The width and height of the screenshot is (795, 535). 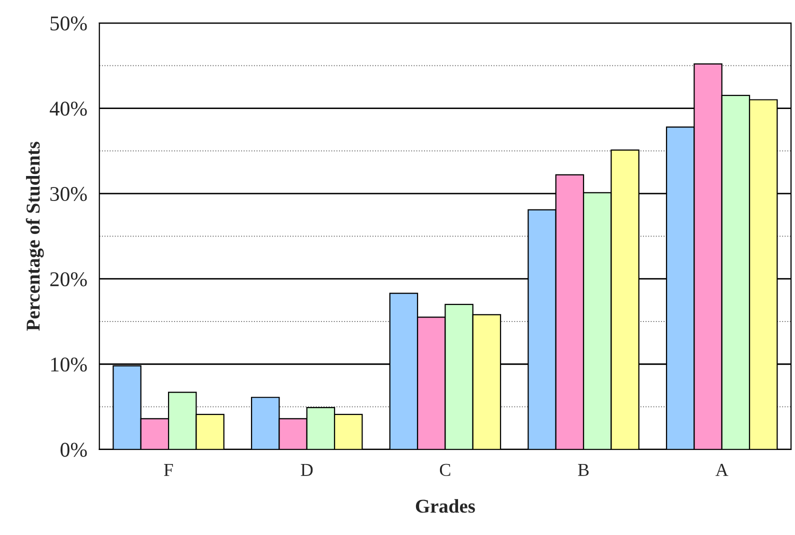 I want to click on x-tick-label: F, so click(x=168, y=470).